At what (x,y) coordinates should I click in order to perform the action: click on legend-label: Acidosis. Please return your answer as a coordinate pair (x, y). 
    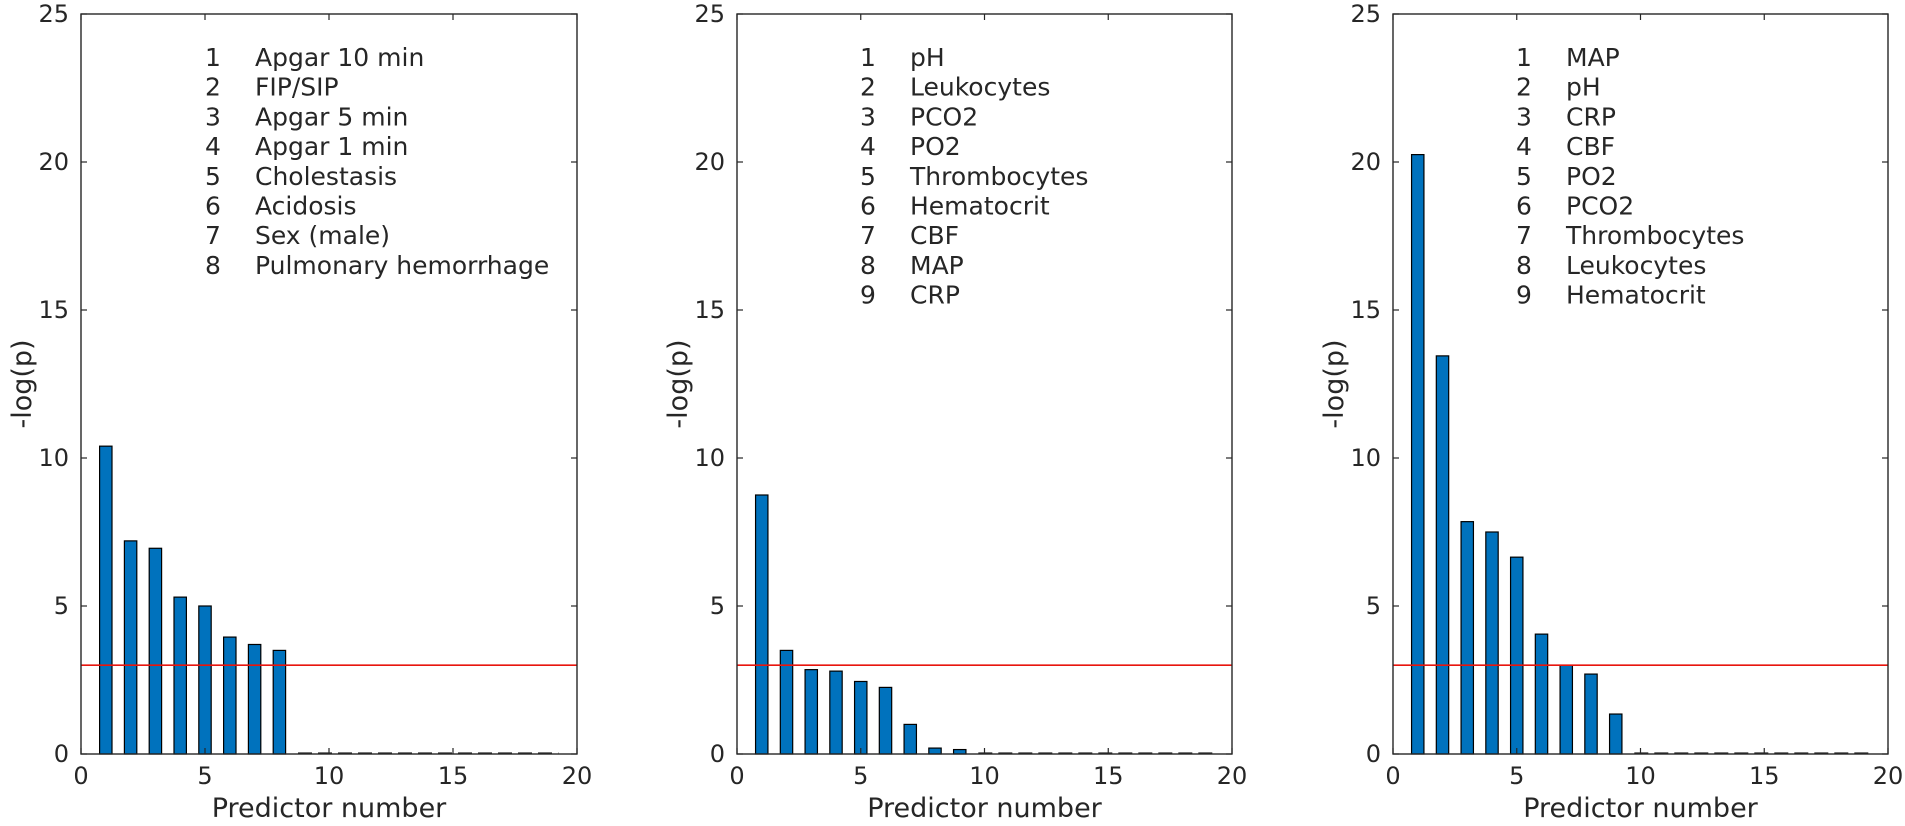
    Looking at the image, I should click on (306, 206).